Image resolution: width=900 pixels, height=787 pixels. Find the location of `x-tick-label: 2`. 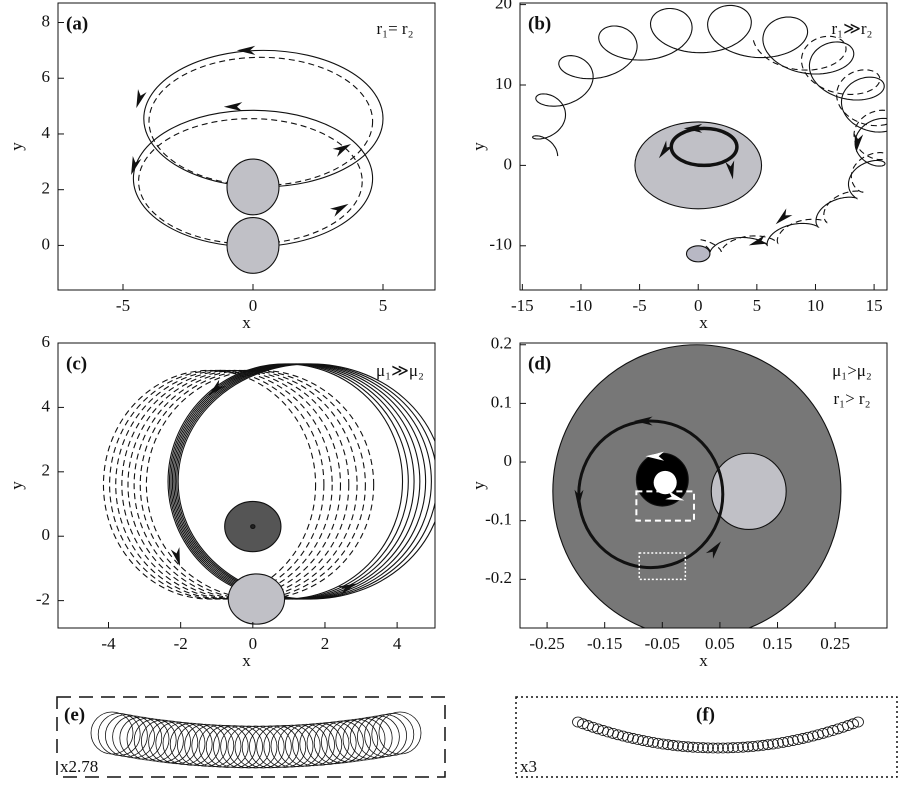

x-tick-label: 2 is located at coordinates (325, 643).